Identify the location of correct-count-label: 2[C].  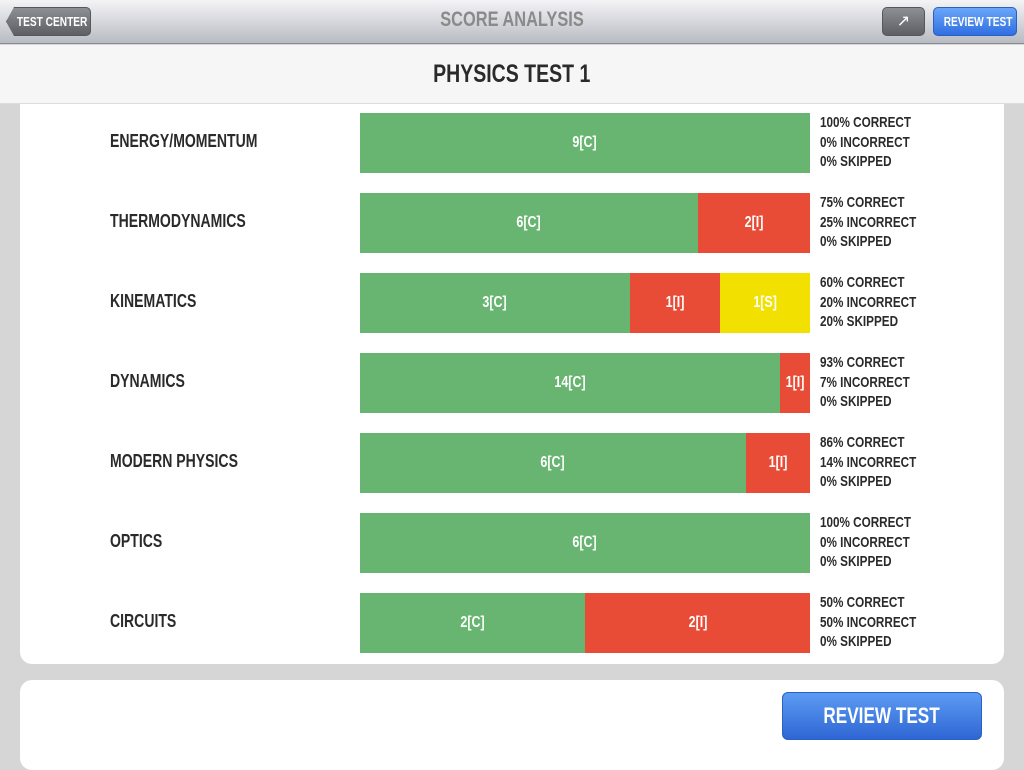
(472, 622).